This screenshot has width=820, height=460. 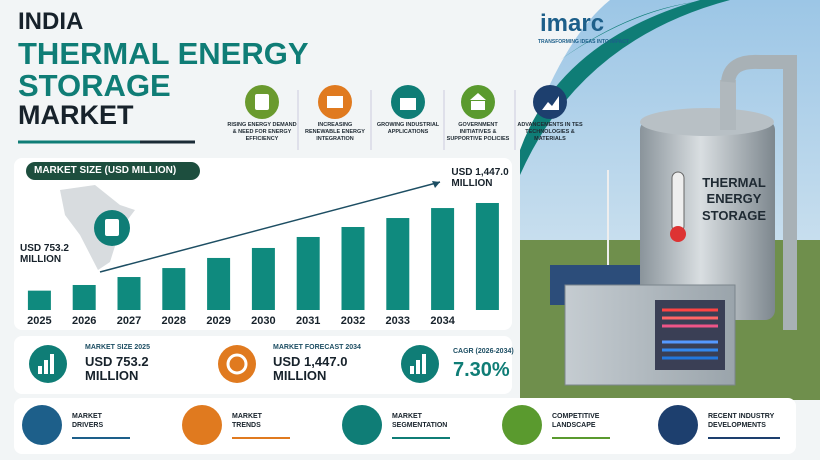 What do you see at coordinates (317, 347) in the screenshot?
I see `stat-label: MARKET FORECAST 2034` at bounding box center [317, 347].